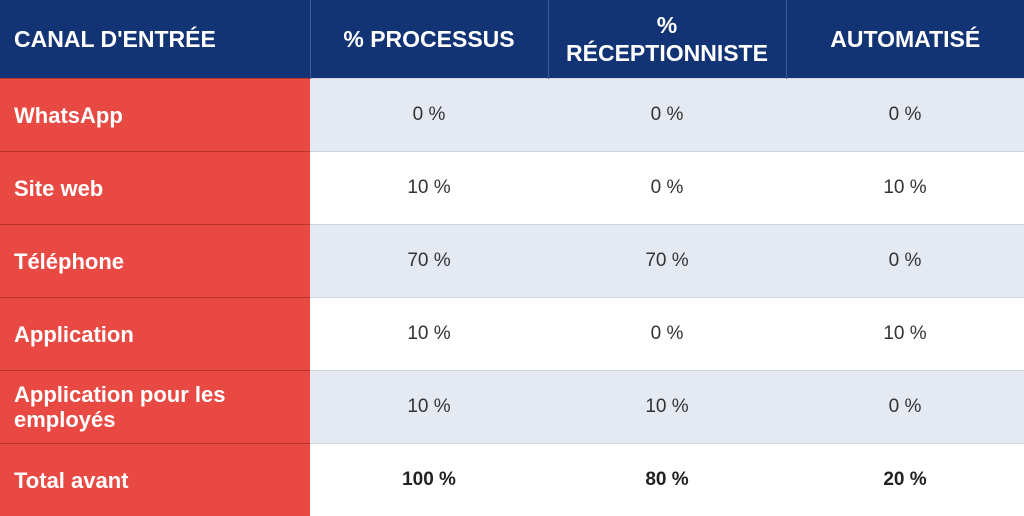 This screenshot has height=516, width=1024. Describe the element at coordinates (429, 261) in the screenshot. I see `cell-processus: 70 %` at that location.